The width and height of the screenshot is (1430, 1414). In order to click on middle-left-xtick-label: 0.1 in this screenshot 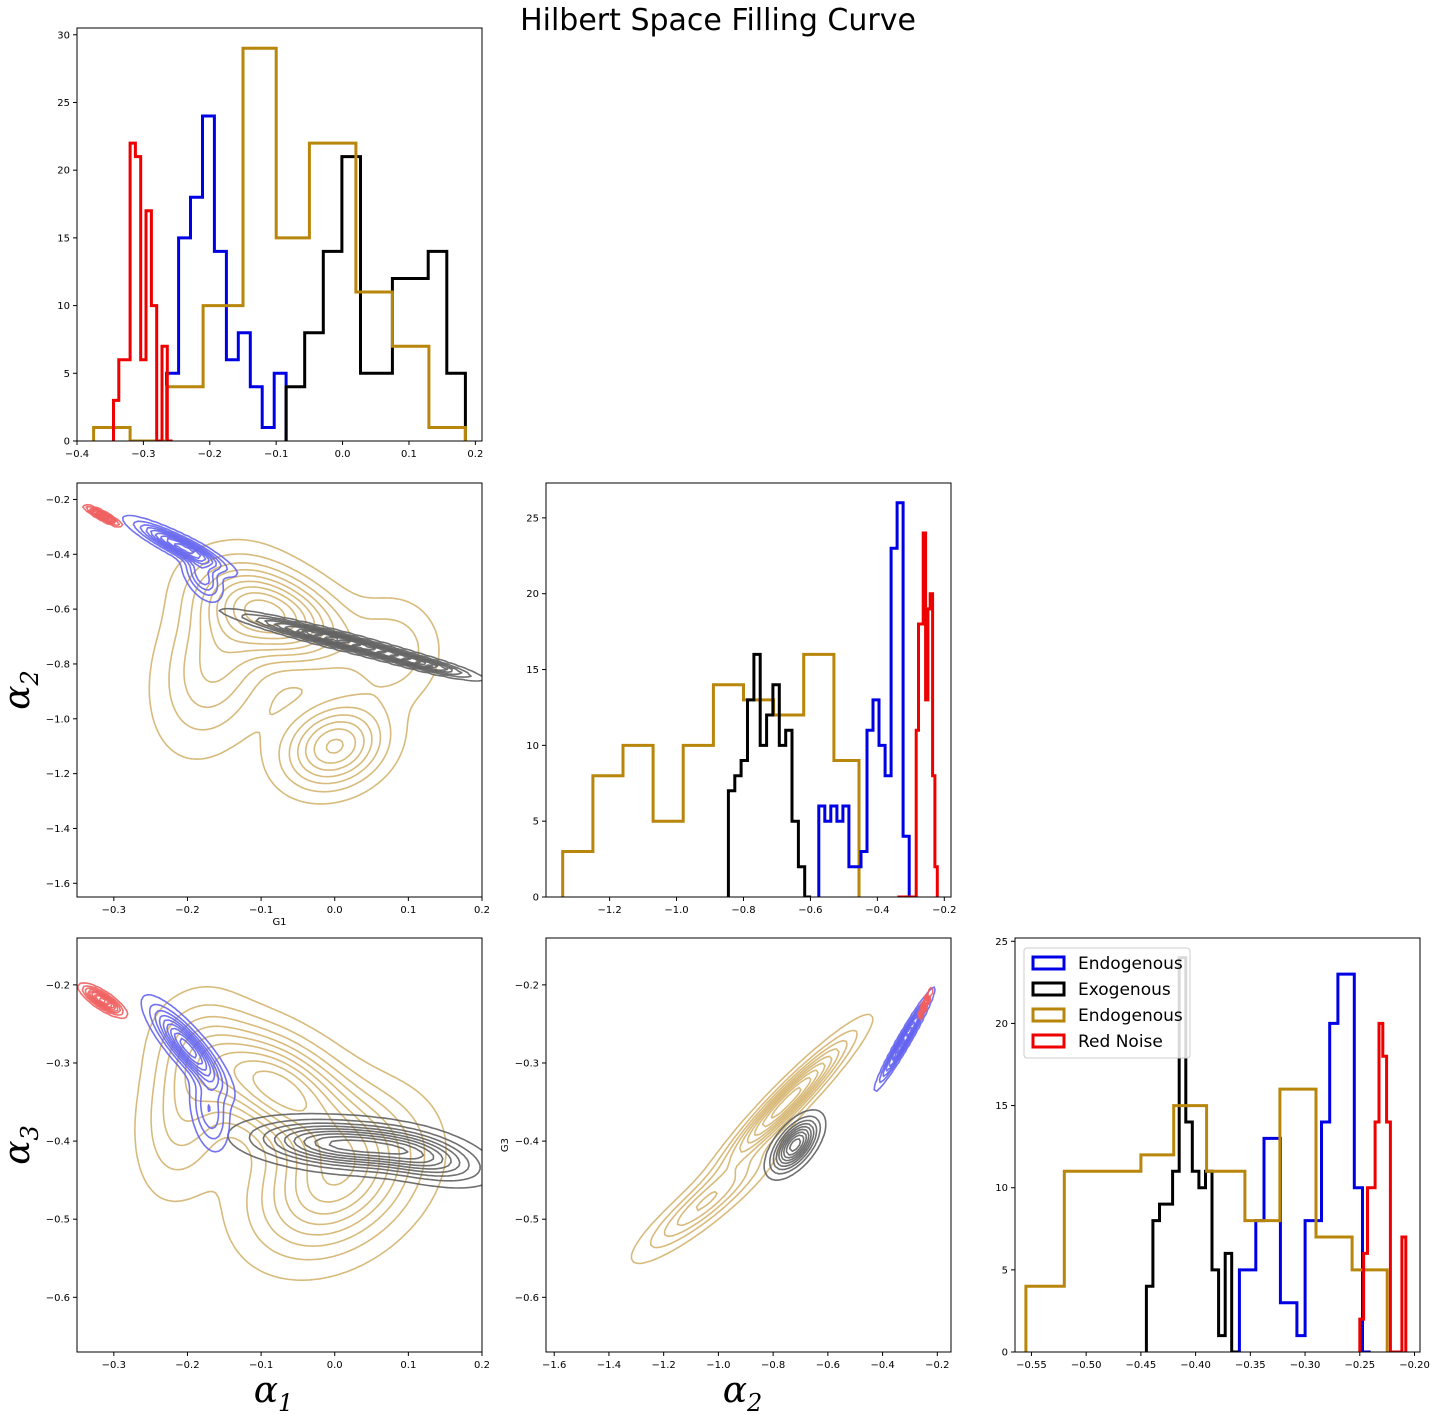, I will do `click(408, 910)`.